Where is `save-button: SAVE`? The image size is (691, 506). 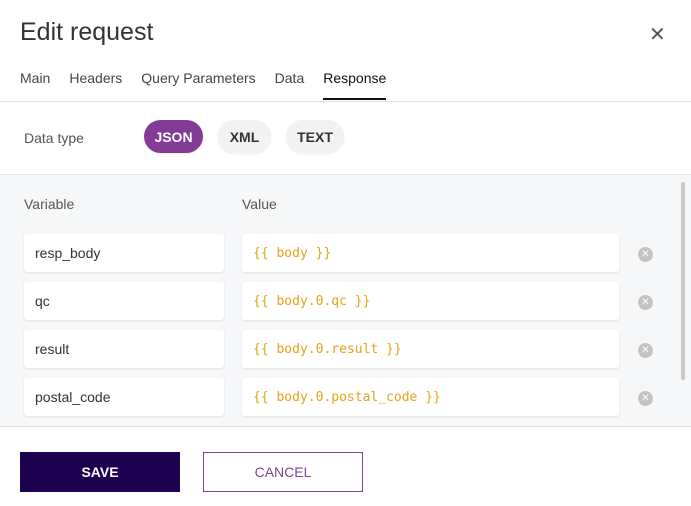
save-button: SAVE is located at coordinates (100, 472).